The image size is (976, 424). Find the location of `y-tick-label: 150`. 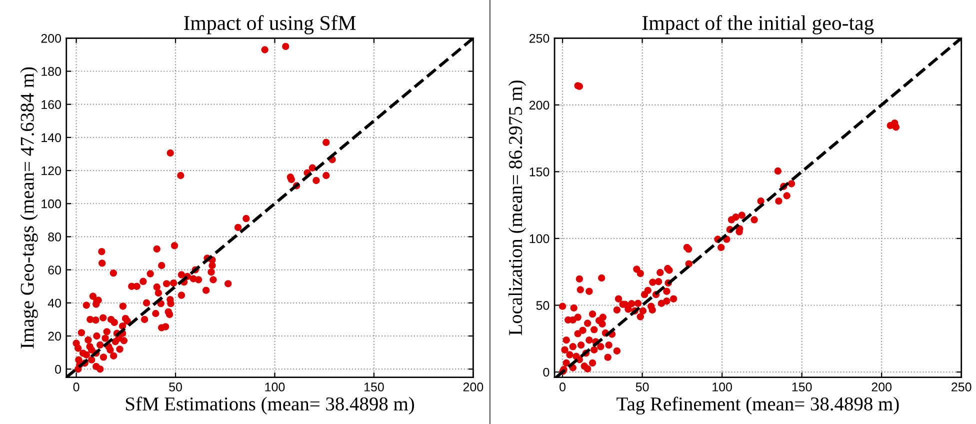

y-tick-label: 150 is located at coordinates (540, 172).